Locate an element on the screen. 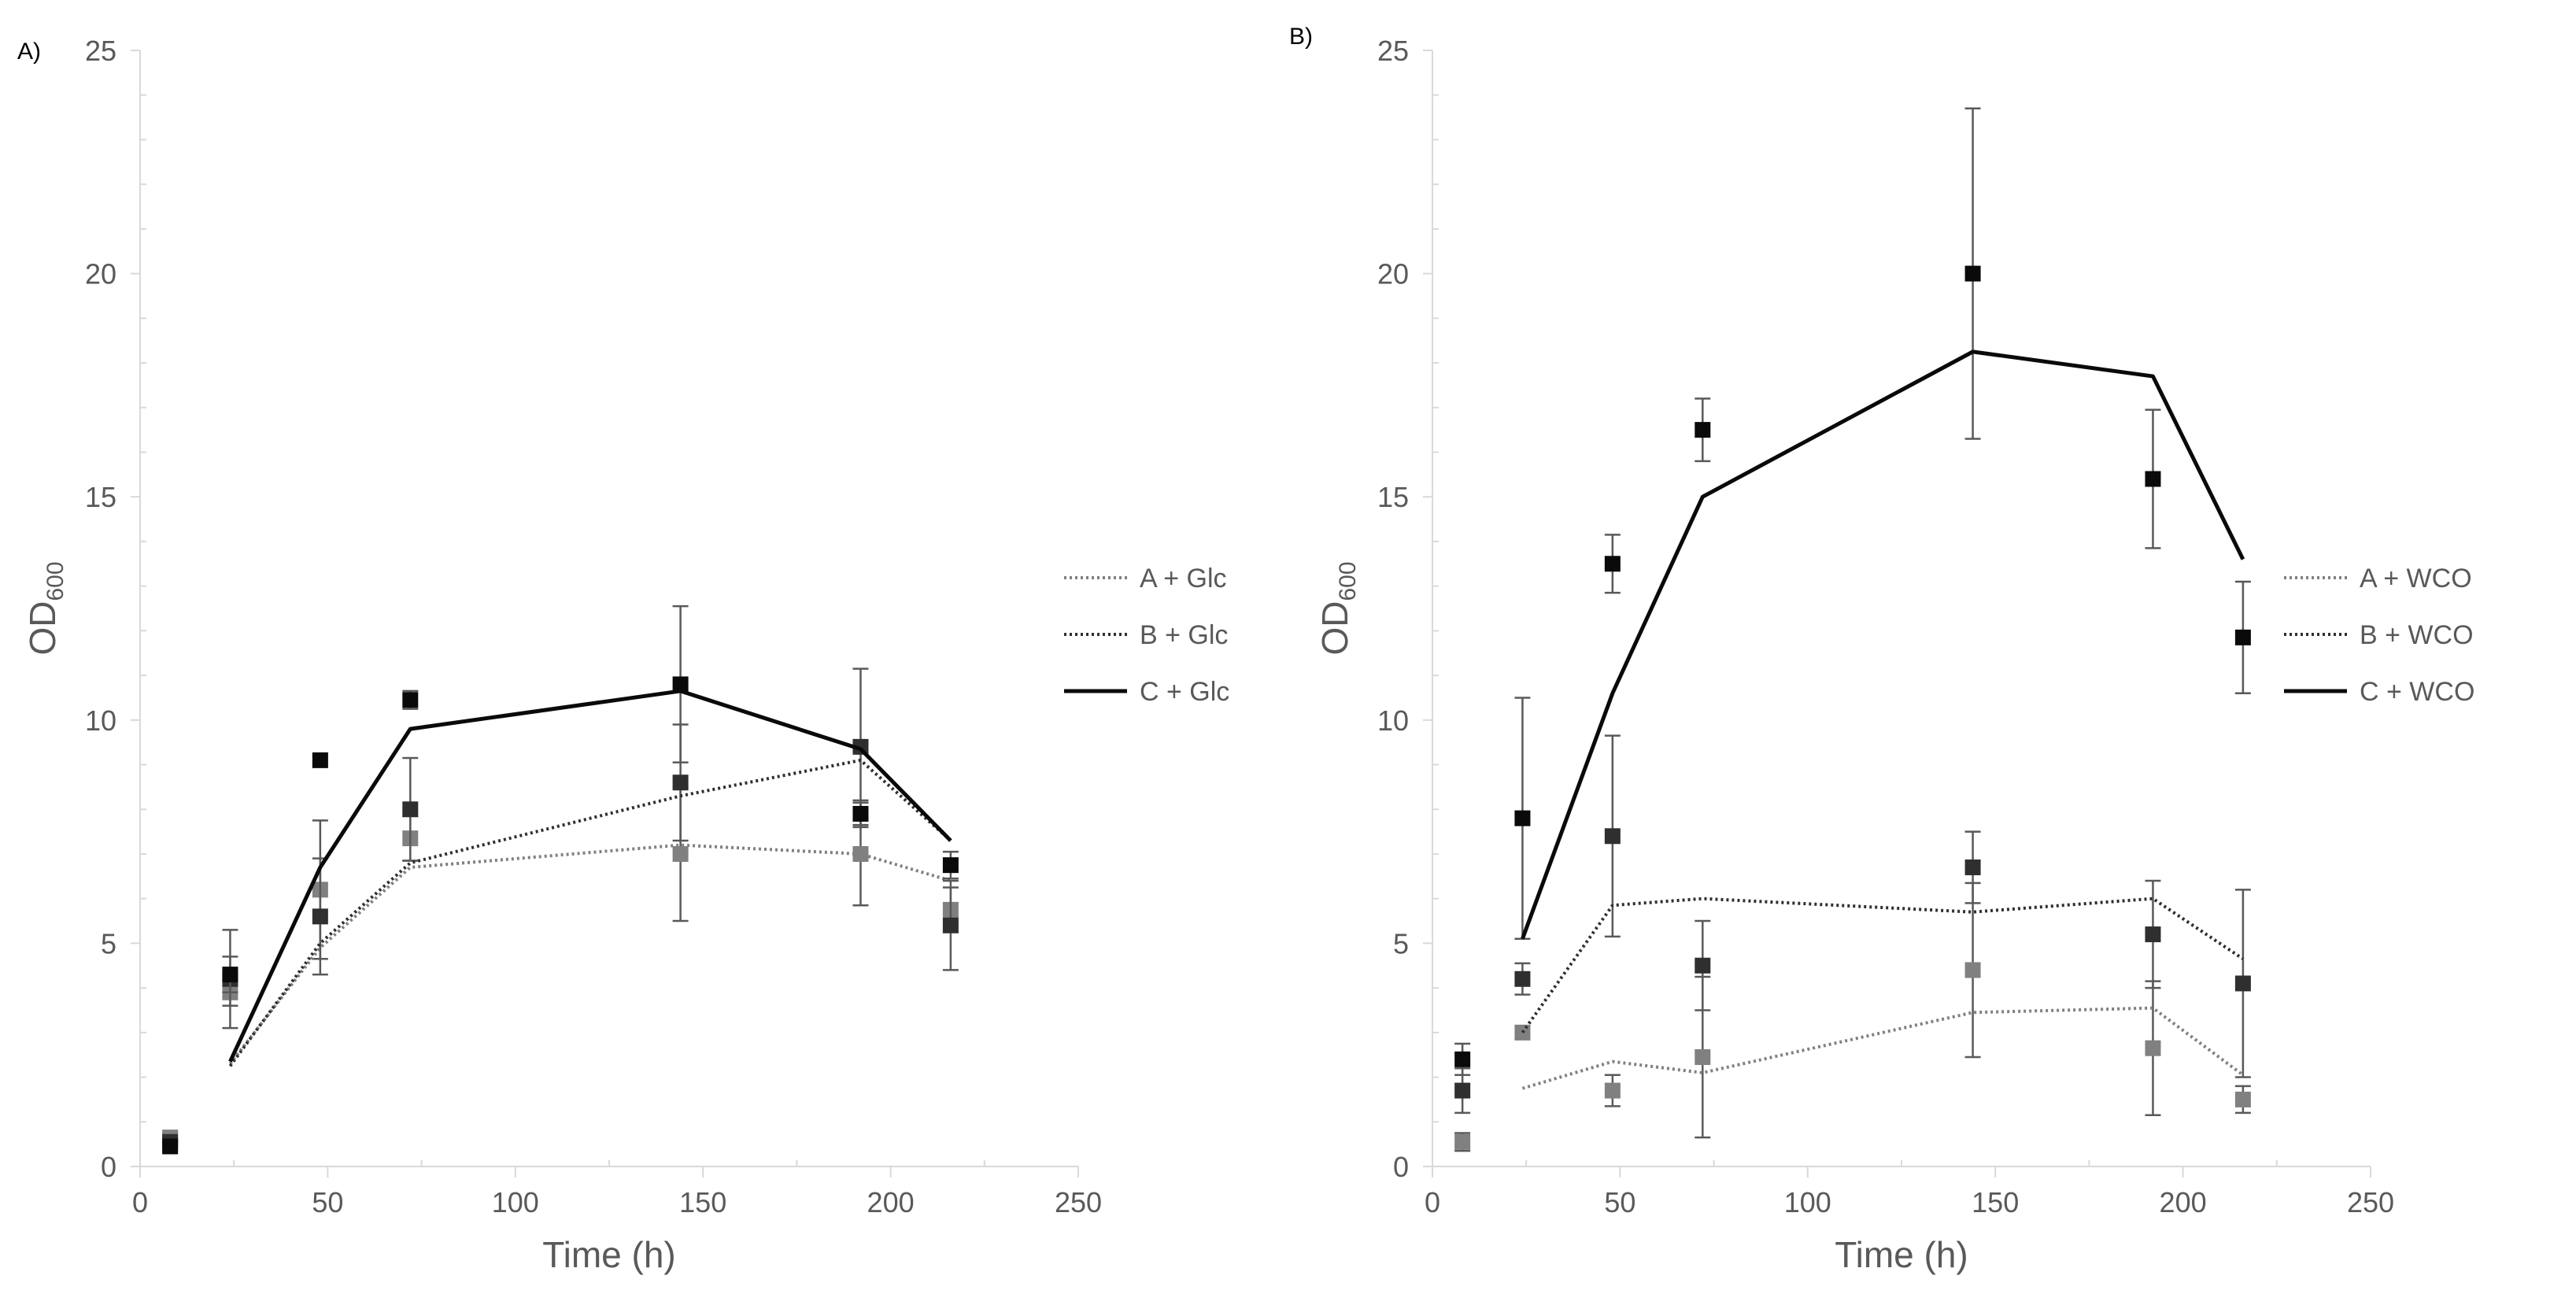 This screenshot has width=2576, height=1294. legend-label: B + WCO is located at coordinates (2417, 635).